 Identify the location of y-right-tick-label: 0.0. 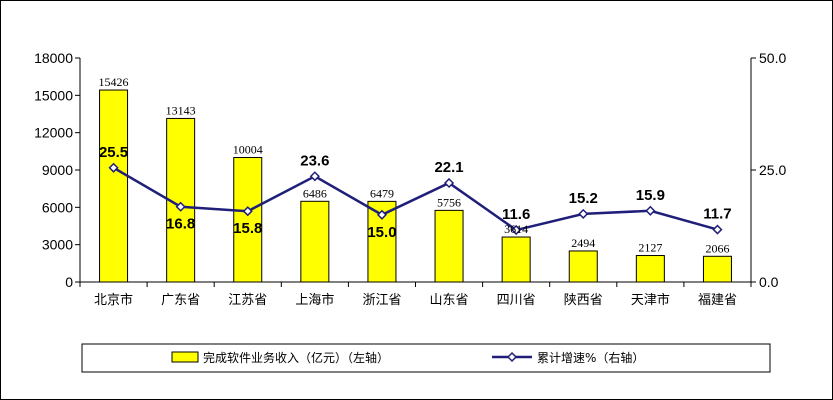
(769, 282).